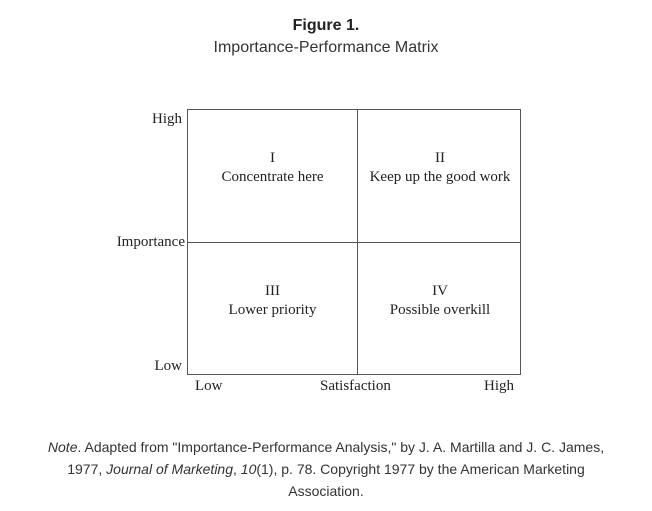 This screenshot has width=652, height=511. What do you see at coordinates (272, 177) in the screenshot?
I see `quadrant-1-label: Concentrate here` at bounding box center [272, 177].